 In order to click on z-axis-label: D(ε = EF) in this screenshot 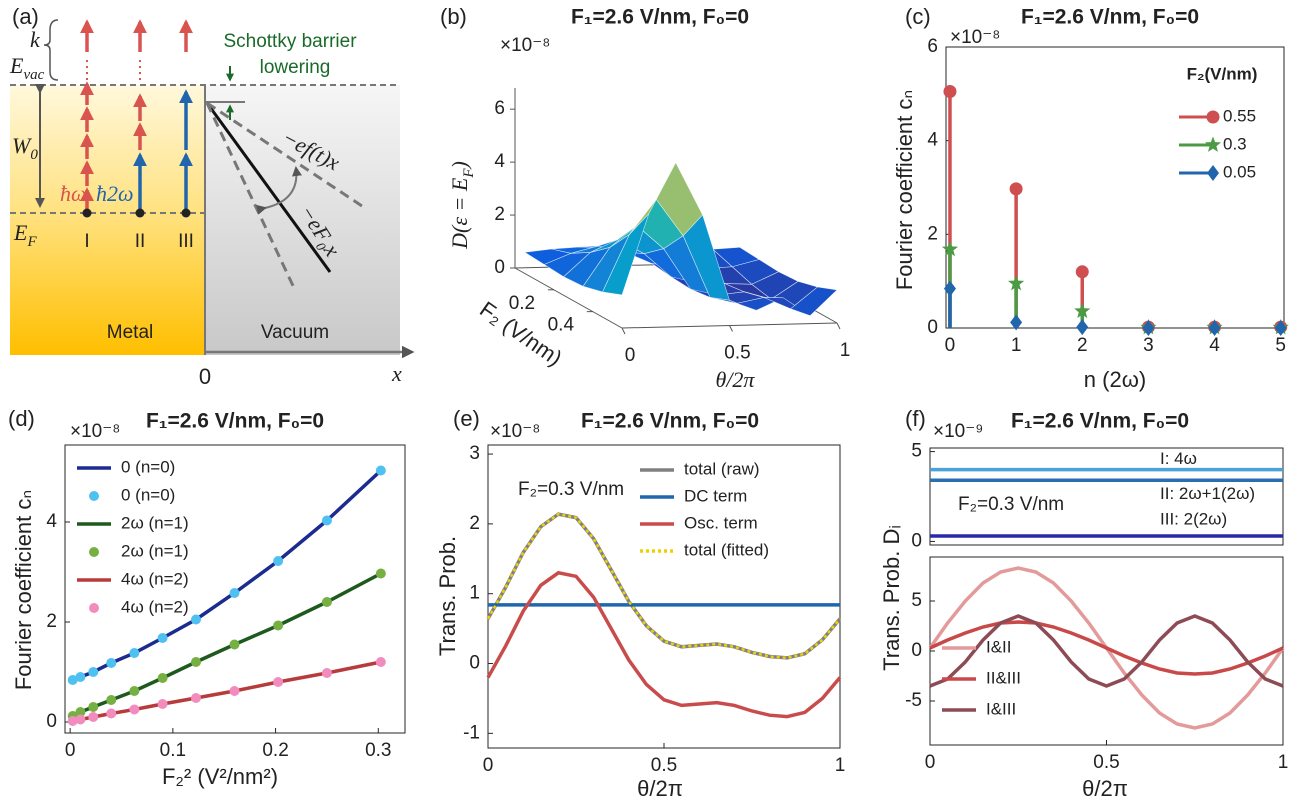, I will do `click(462, 205)`.